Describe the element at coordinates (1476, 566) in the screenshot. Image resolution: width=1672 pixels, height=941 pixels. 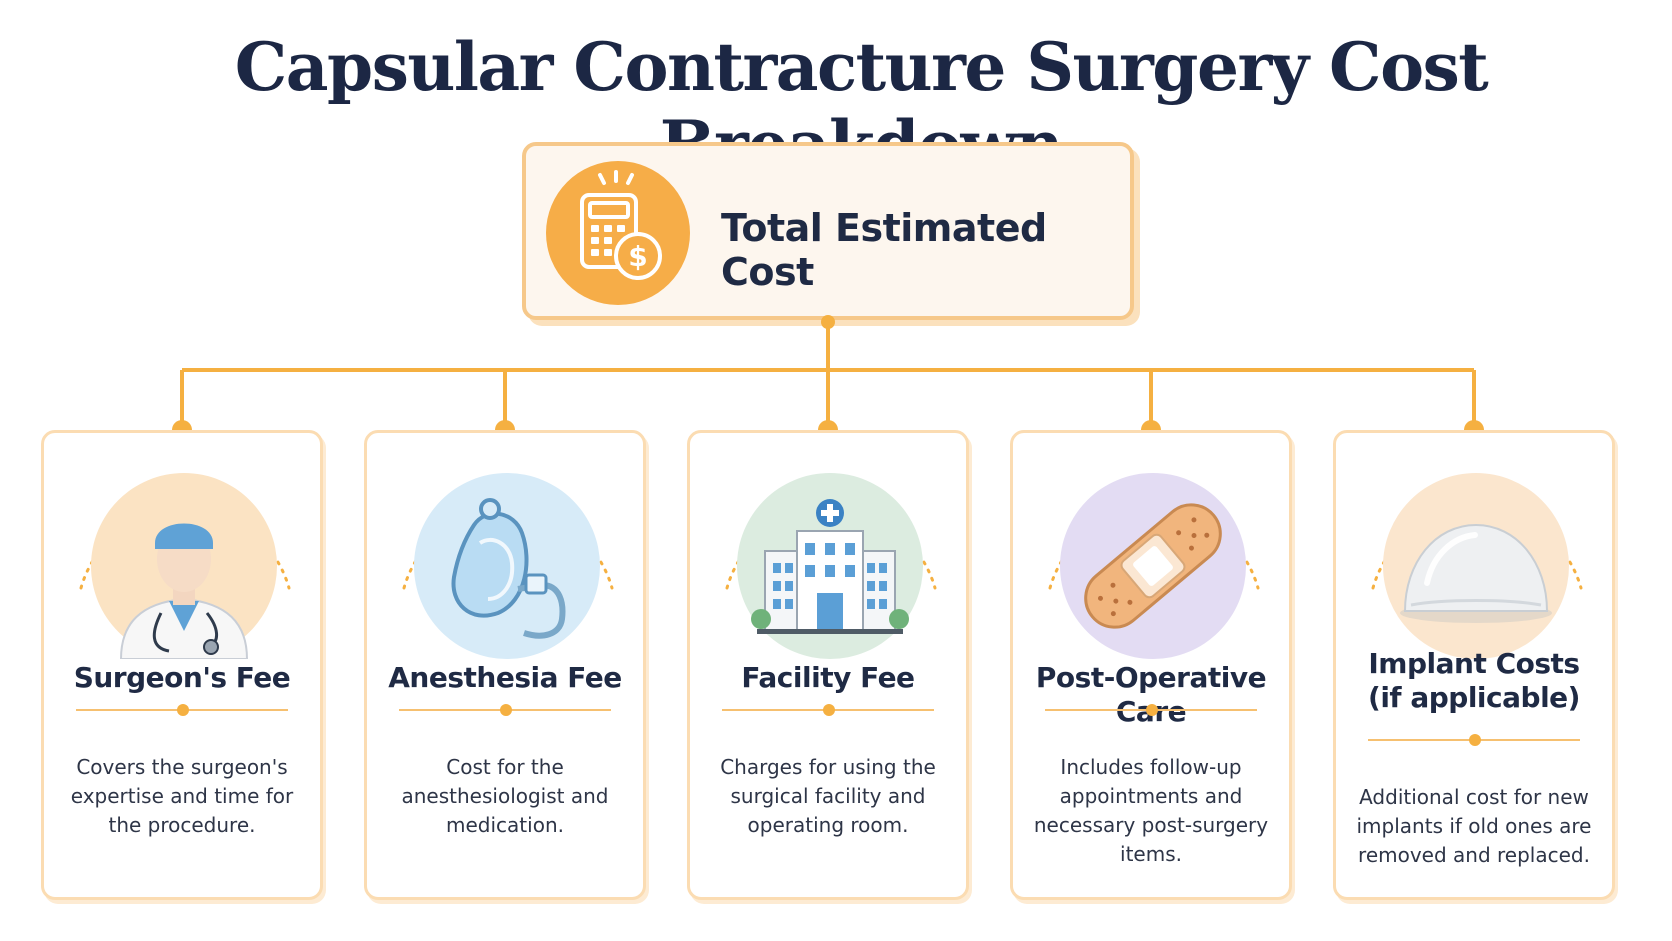
I see `implant-icon` at that location.